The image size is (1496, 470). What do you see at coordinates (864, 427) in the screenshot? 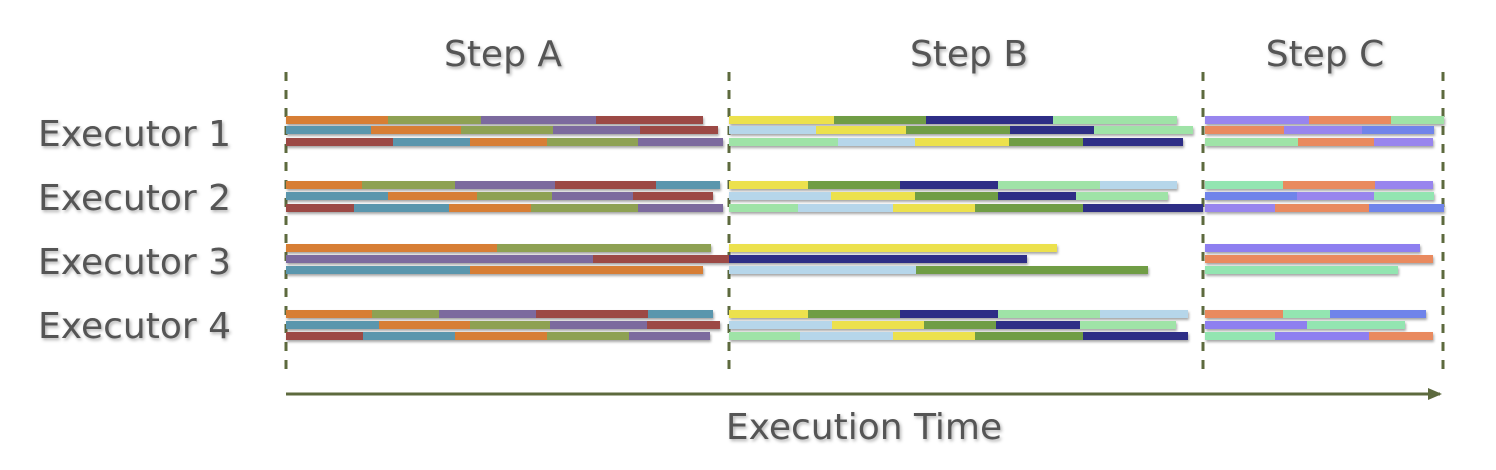
I see `execution-time-label: Execution Time` at bounding box center [864, 427].